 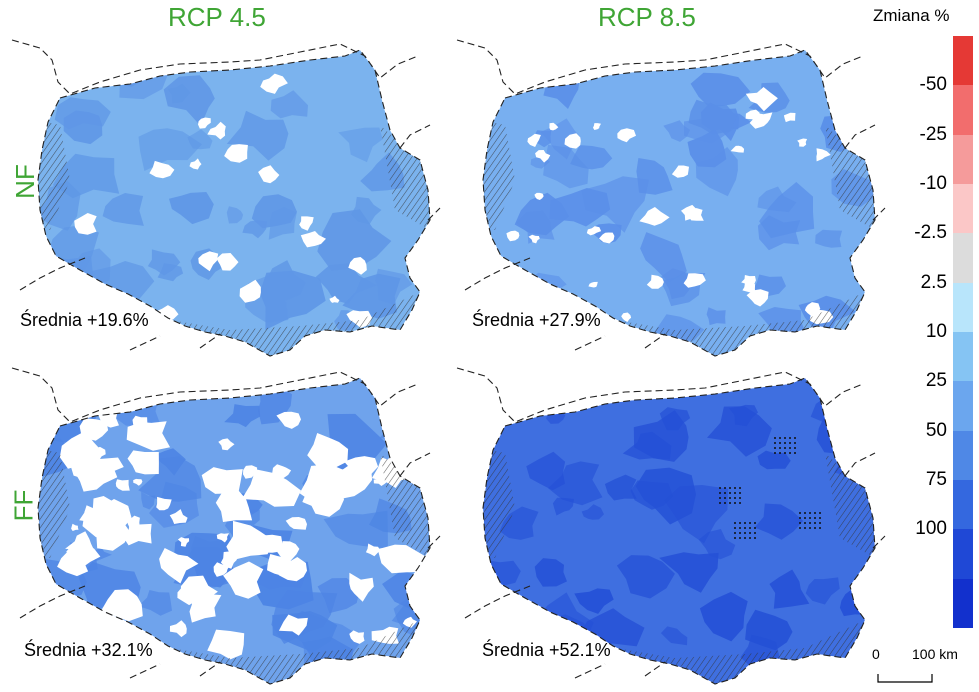 What do you see at coordinates (536, 320) in the screenshot?
I see `mean-label-nf-rcp85: Średnia +27.9%` at bounding box center [536, 320].